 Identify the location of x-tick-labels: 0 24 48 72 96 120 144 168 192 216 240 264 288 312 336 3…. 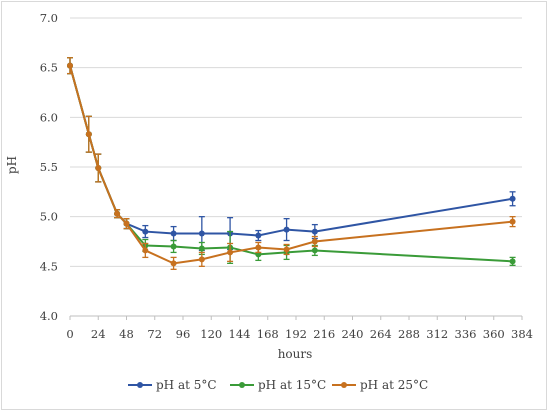
(299, 334).